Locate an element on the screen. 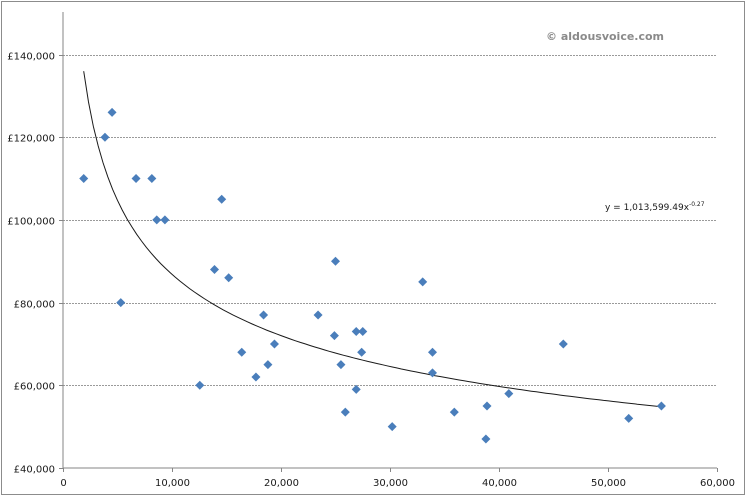 This screenshot has width=747, height=498. x-tick-label: 40,000 is located at coordinates (499, 483).